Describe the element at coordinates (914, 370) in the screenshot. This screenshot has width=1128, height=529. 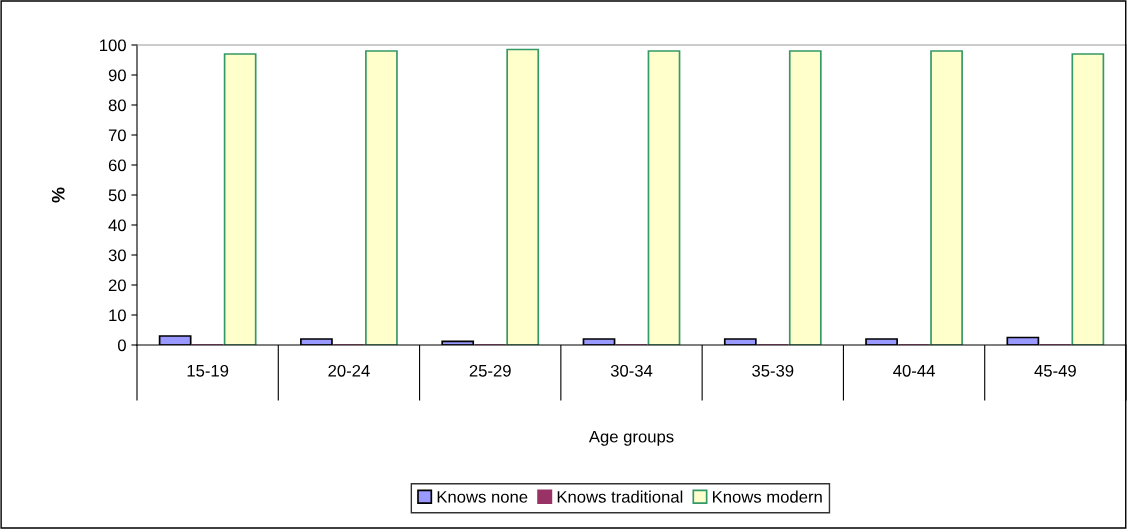
I see `x-tick-label: 40-44` at that location.